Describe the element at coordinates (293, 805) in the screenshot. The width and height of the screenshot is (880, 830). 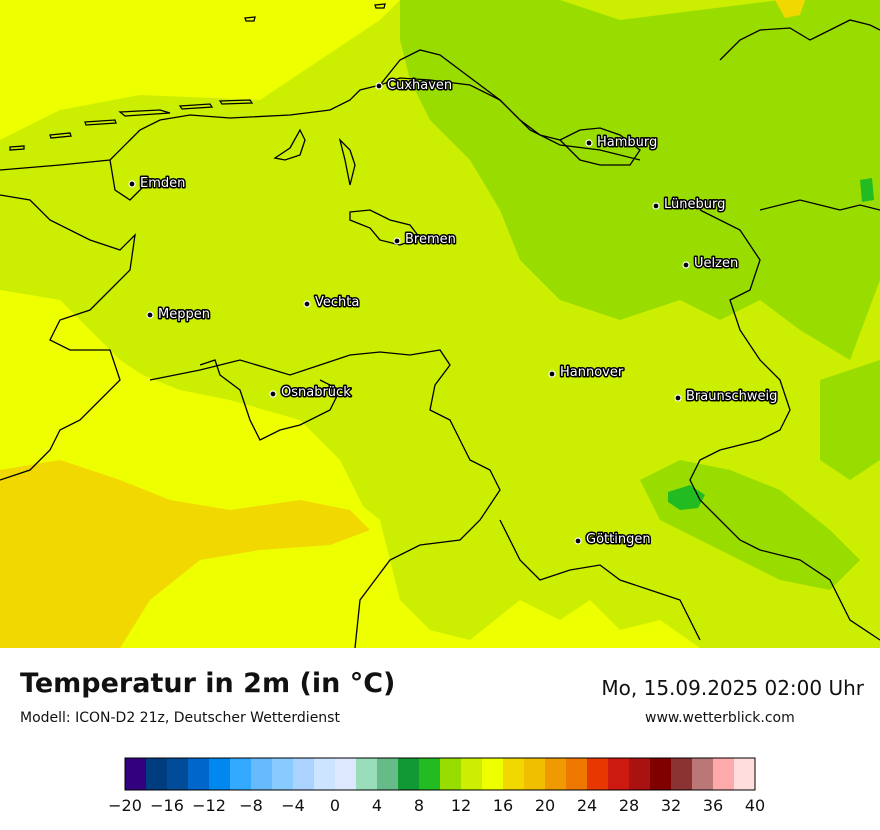
I see `tick-label: −4` at that location.